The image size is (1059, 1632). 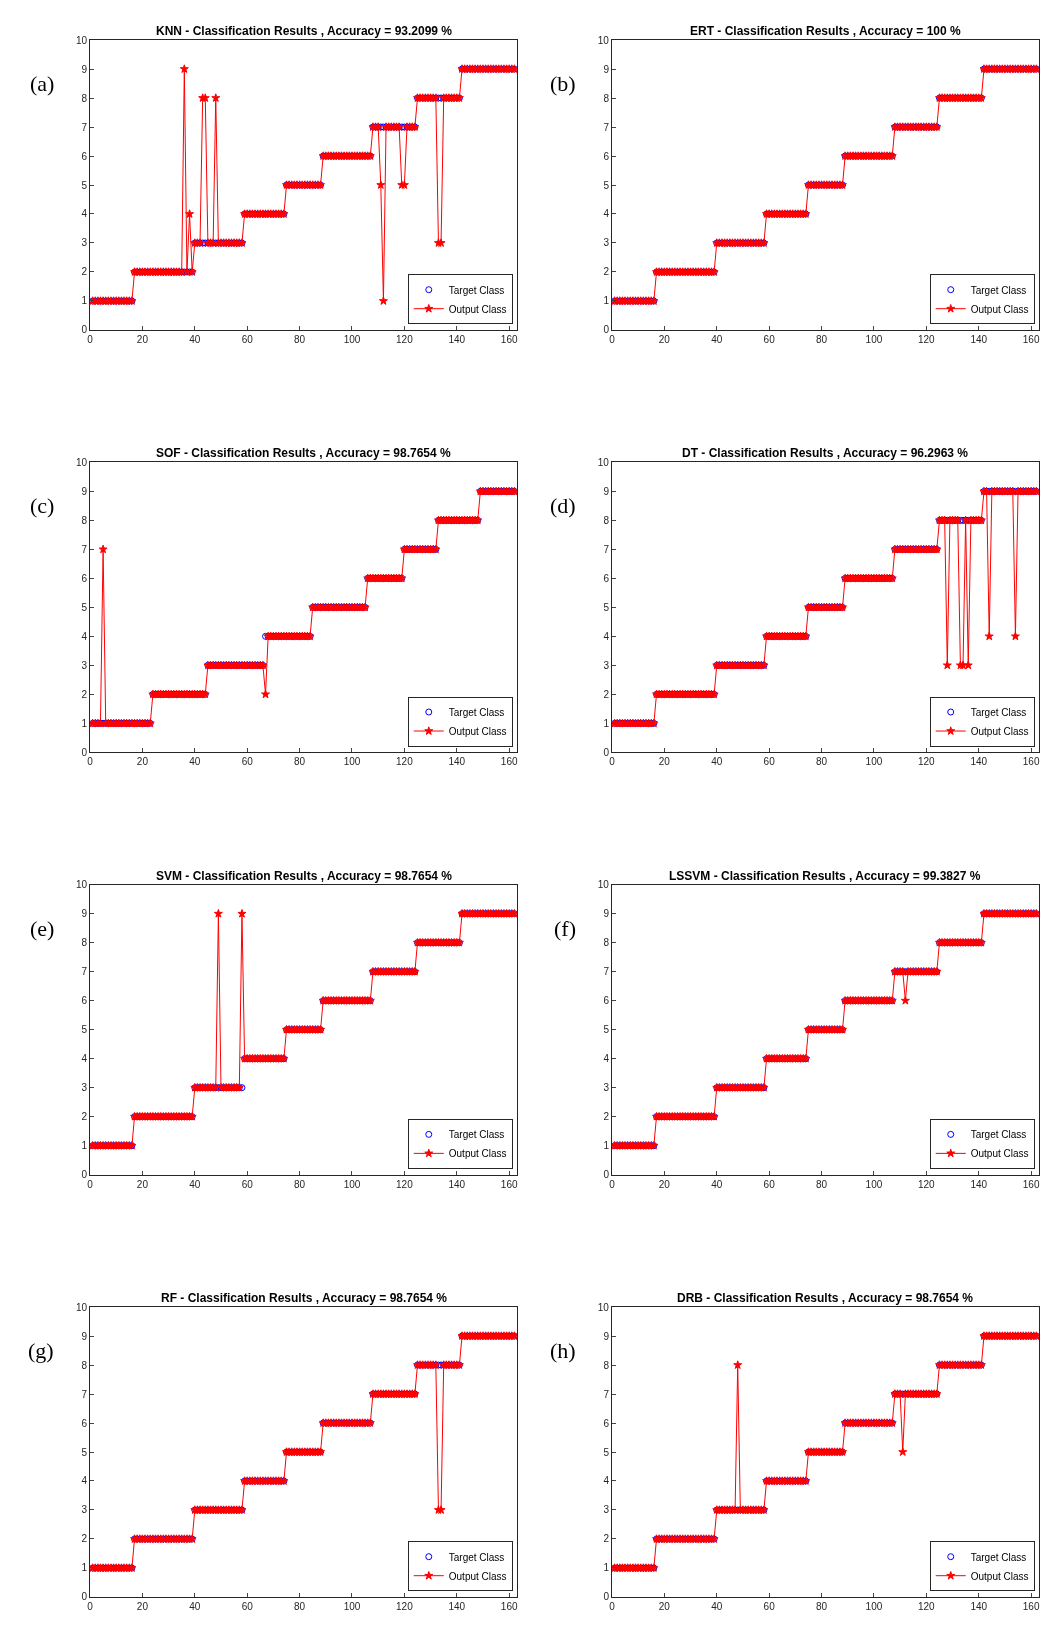 What do you see at coordinates (84, 1510) in the screenshot?
I see `y-tick-label: 3` at bounding box center [84, 1510].